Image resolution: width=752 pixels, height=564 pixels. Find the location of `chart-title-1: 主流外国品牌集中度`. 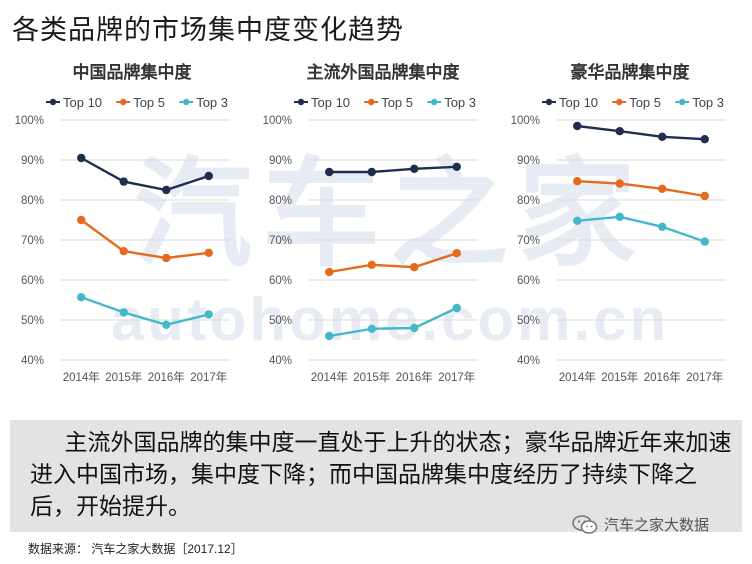

chart-title-1: 主流外国品牌集中度 is located at coordinates (384, 72).